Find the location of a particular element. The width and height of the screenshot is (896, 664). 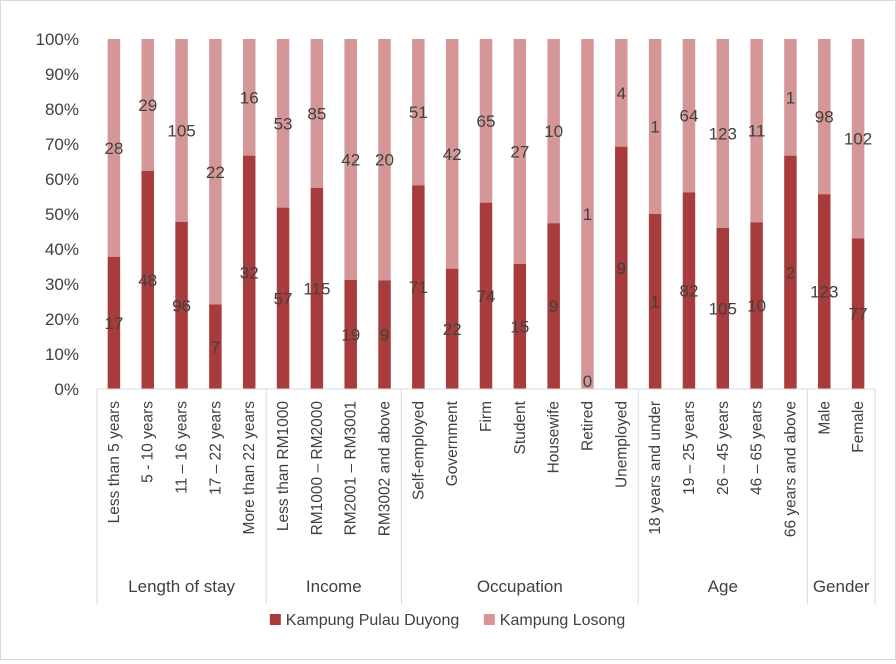

group-label: Age is located at coordinates (723, 586).